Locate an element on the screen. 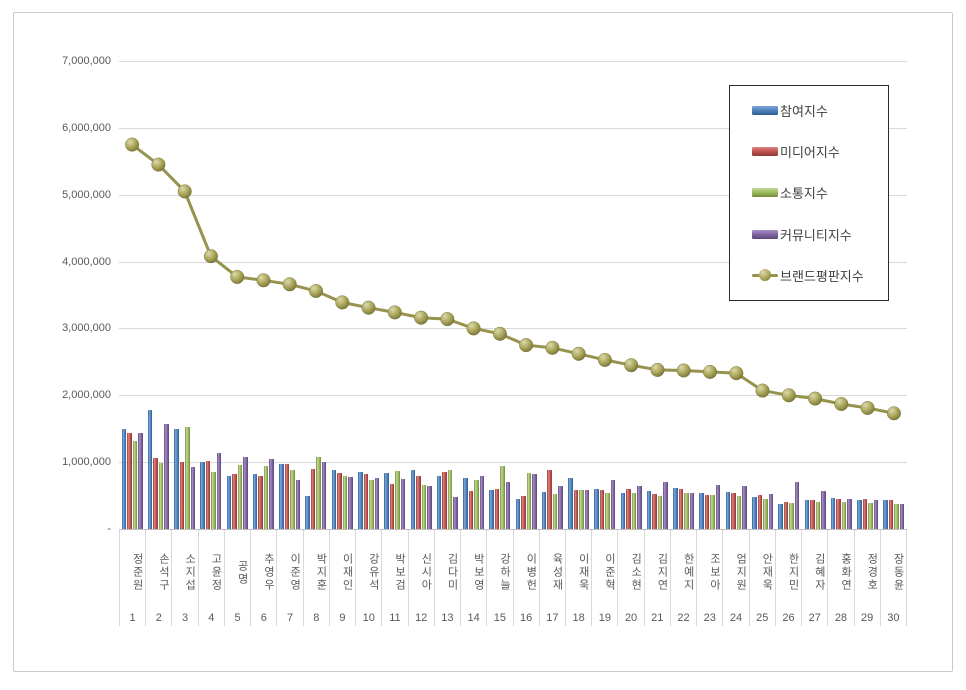  rank-label: 11 is located at coordinates (395, 617).